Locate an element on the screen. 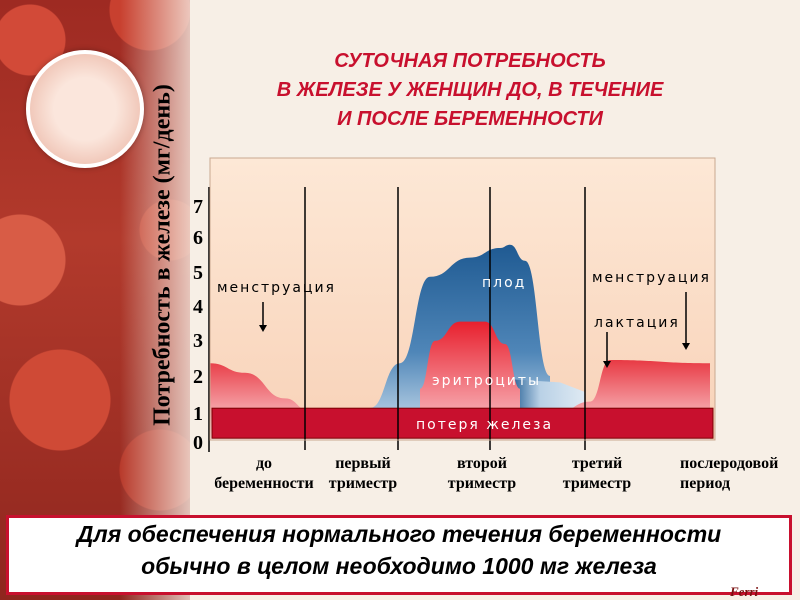  x-period-label: до беременности is located at coordinates (264, 474).